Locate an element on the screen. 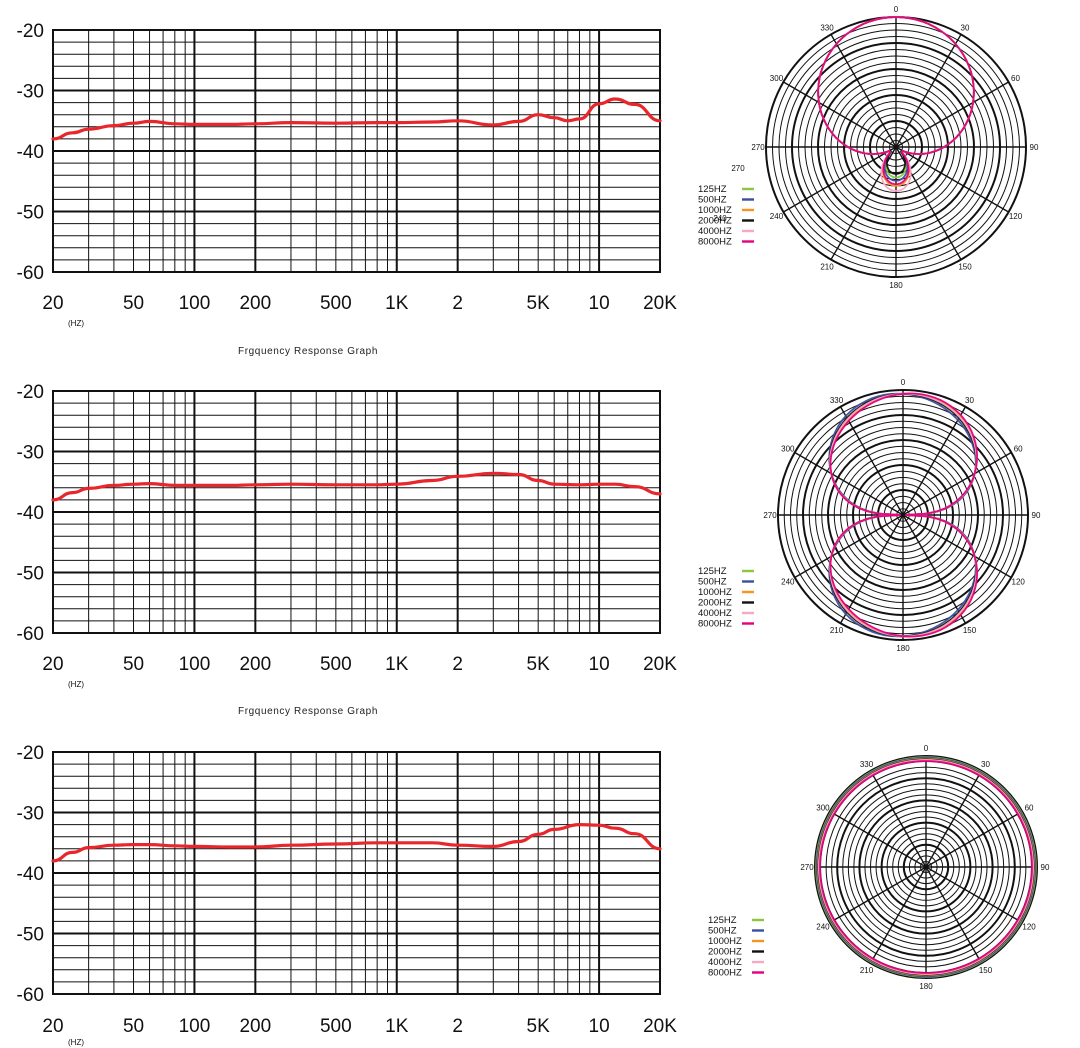  vertical-gridlines is located at coordinates (356, 873).